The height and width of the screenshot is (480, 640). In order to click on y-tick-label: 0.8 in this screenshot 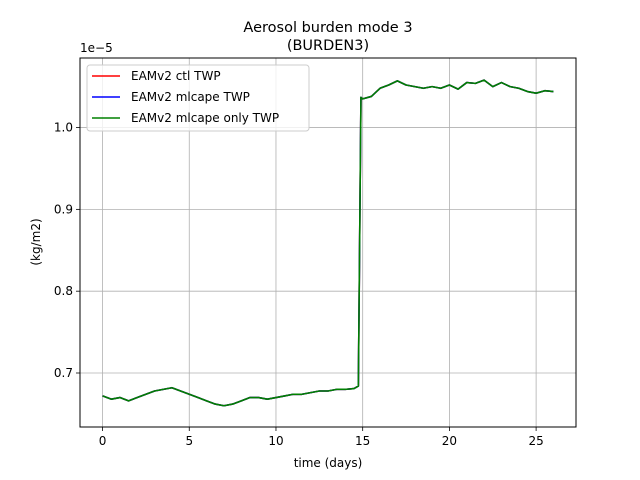, I will do `click(63, 291)`.